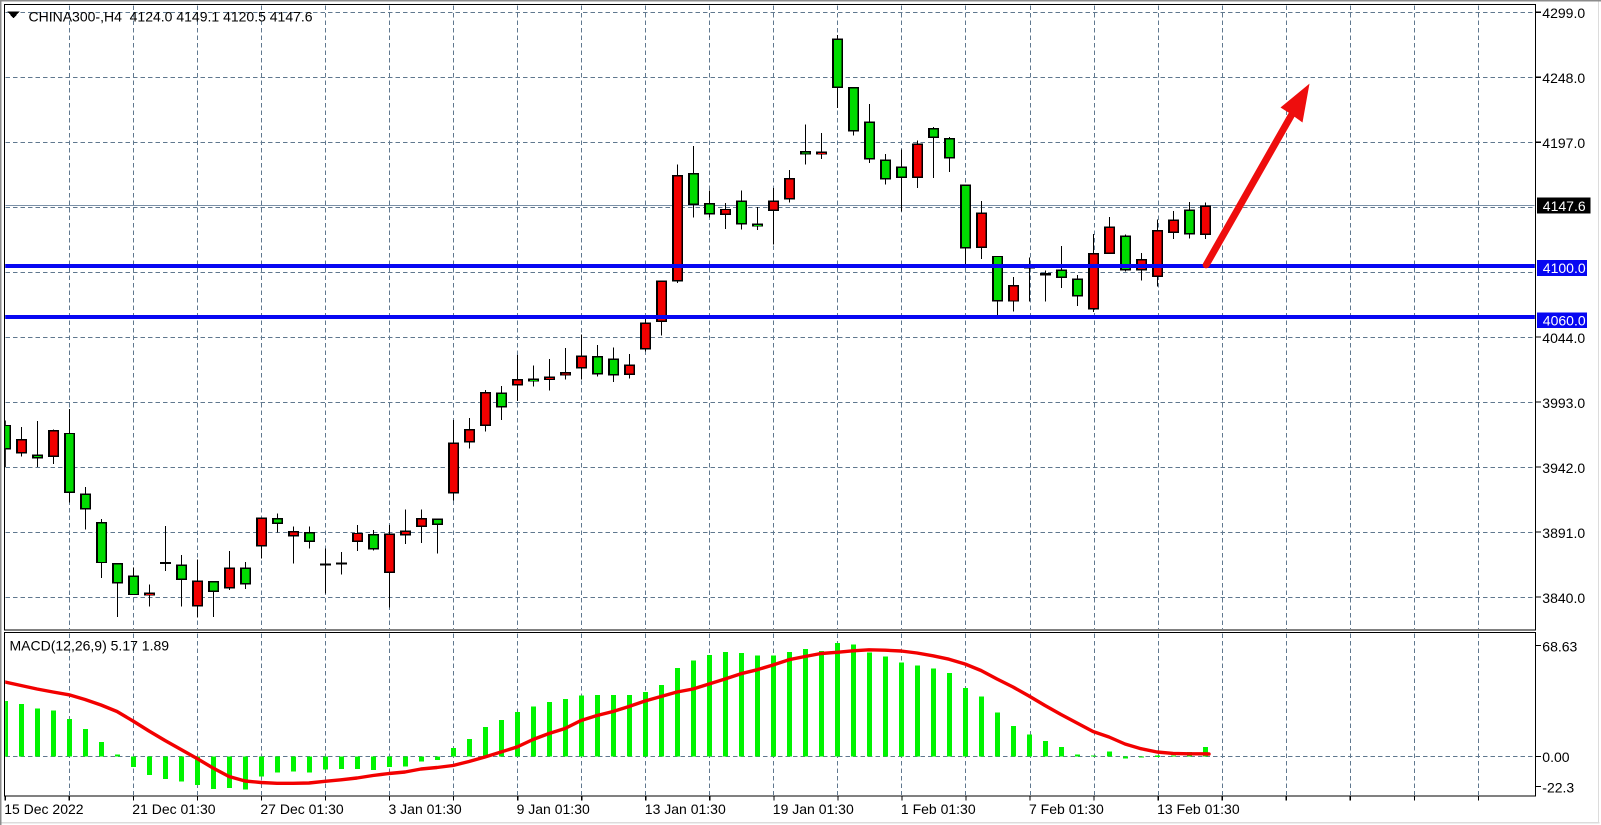 The width and height of the screenshot is (1601, 825). Describe the element at coordinates (1563, 13) in the screenshot. I see `svg-text: 4299.0` at that location.